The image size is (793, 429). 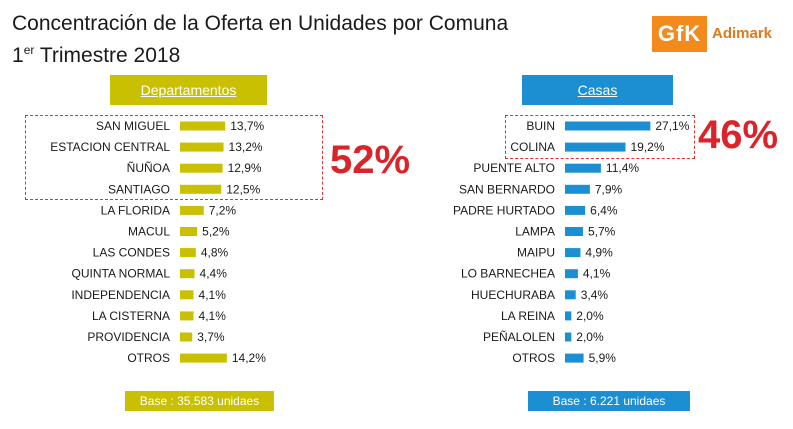 I want to click on value-label-departamentos-4: 7,2%, so click(x=223, y=210).